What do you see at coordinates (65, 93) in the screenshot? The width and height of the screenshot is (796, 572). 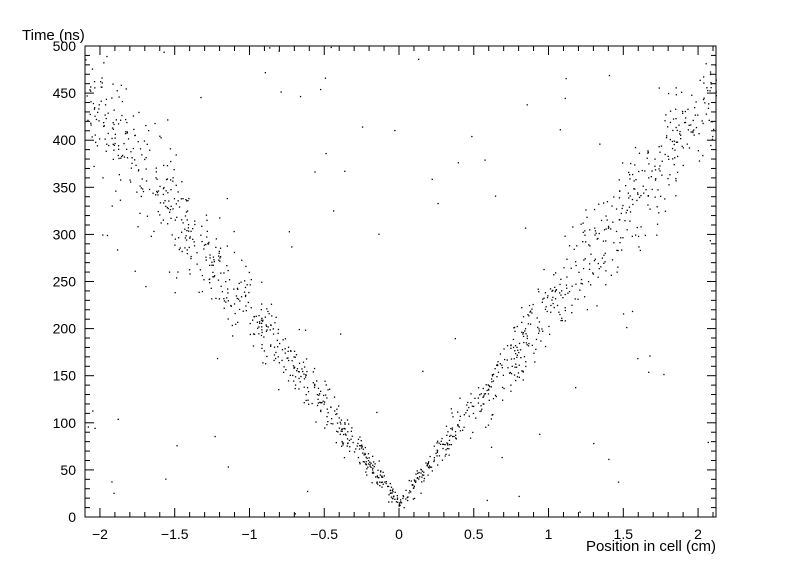 I see `svg-text: 450` at bounding box center [65, 93].